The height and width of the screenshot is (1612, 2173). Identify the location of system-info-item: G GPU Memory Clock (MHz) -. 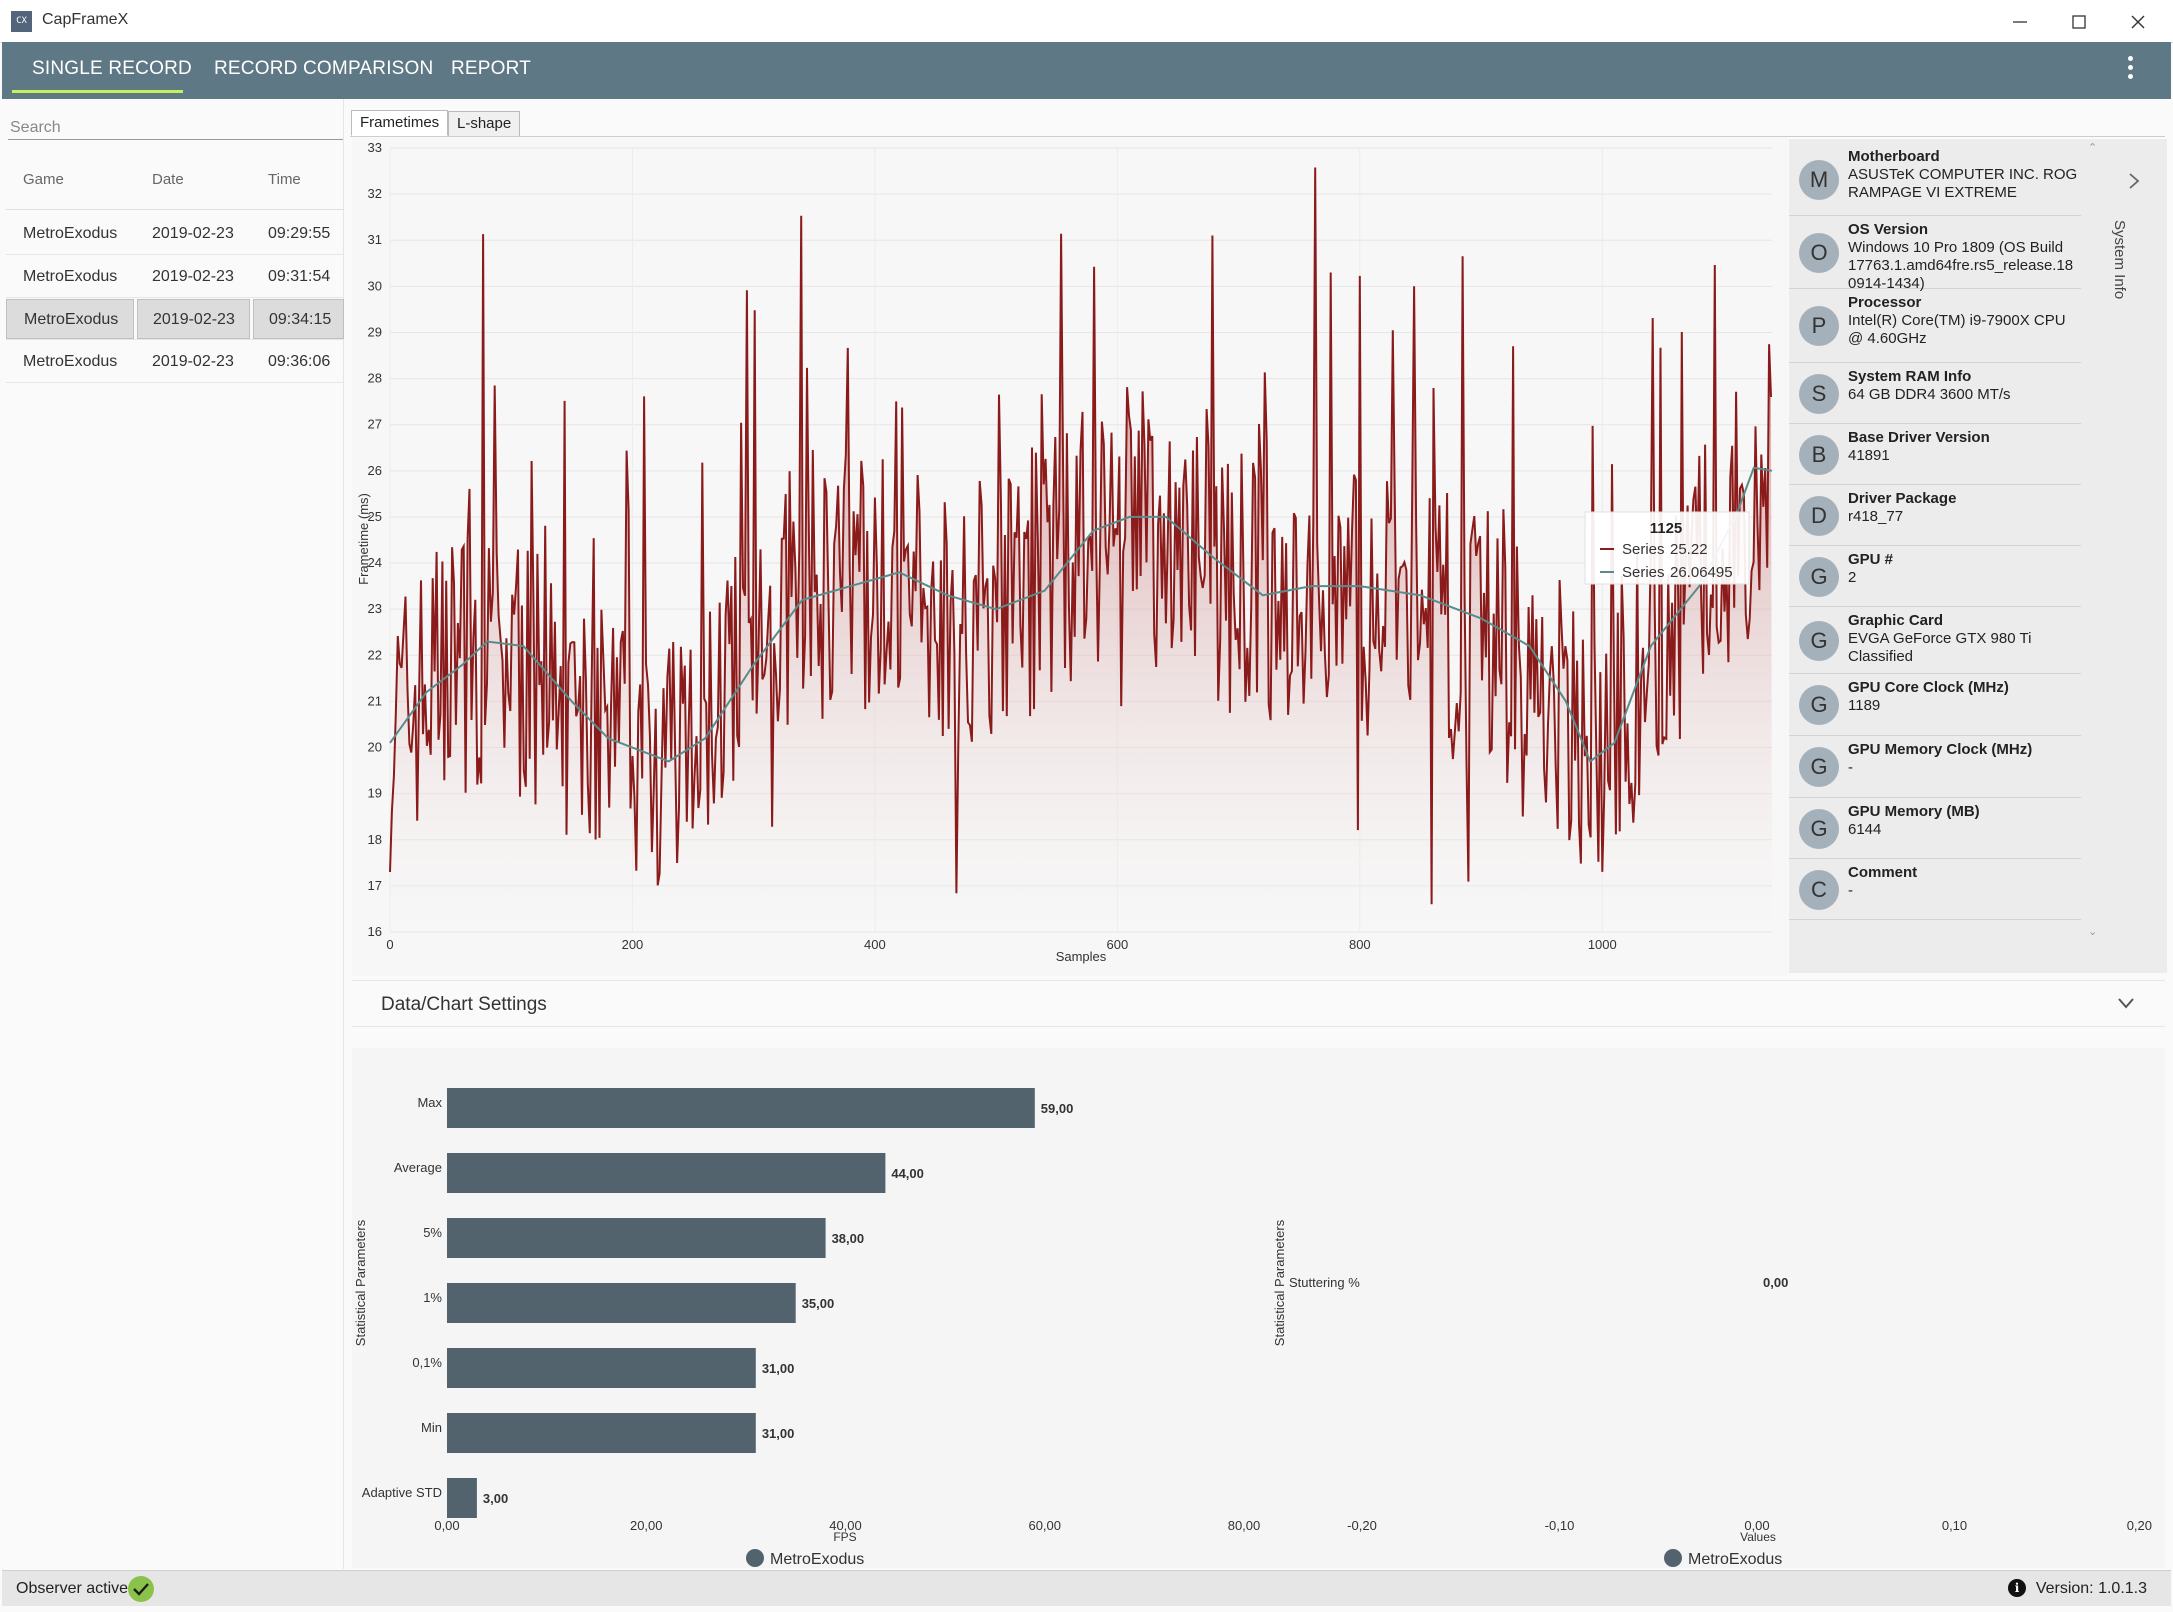
(1935, 767).